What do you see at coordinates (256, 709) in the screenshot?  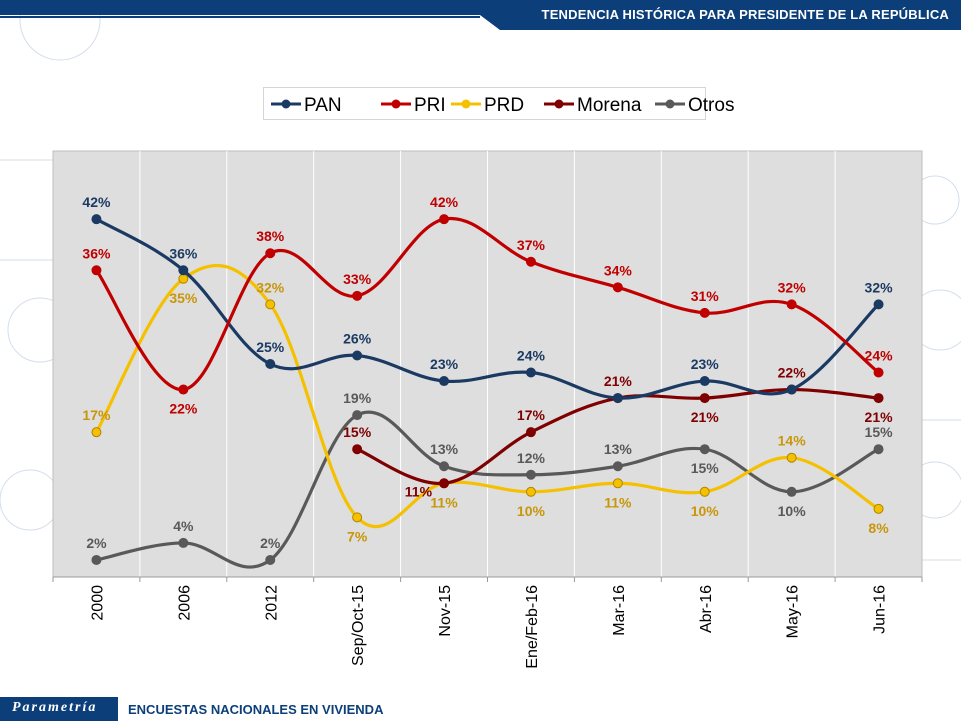 I see `footer-caption: ENCUESTAS NACIONALES EN VIVIENDA` at bounding box center [256, 709].